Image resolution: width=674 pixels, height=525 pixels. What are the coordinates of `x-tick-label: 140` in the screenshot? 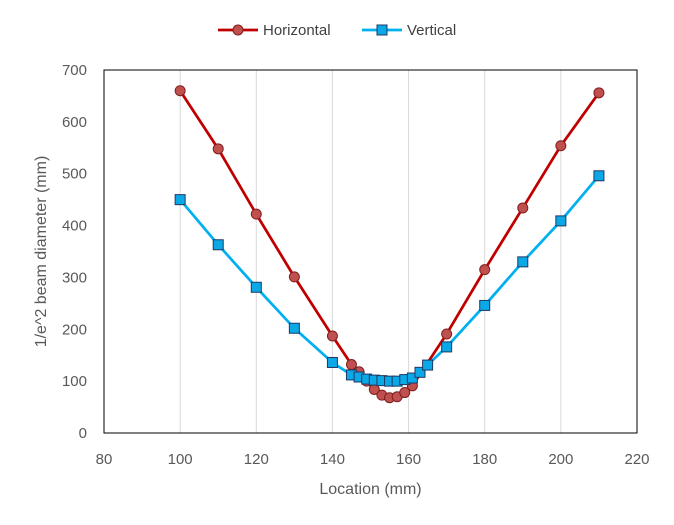 It's located at (332, 459).